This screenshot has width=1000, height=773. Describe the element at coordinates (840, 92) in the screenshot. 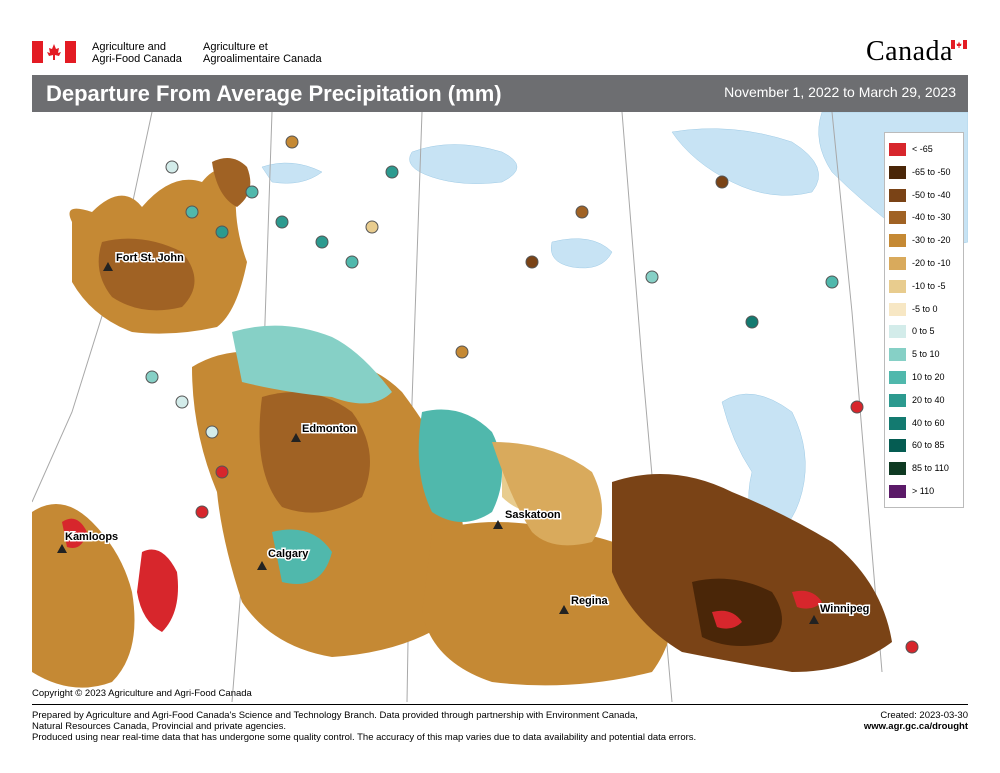

I see `date-range: November 1, 2022 to March 29, 2023` at that location.